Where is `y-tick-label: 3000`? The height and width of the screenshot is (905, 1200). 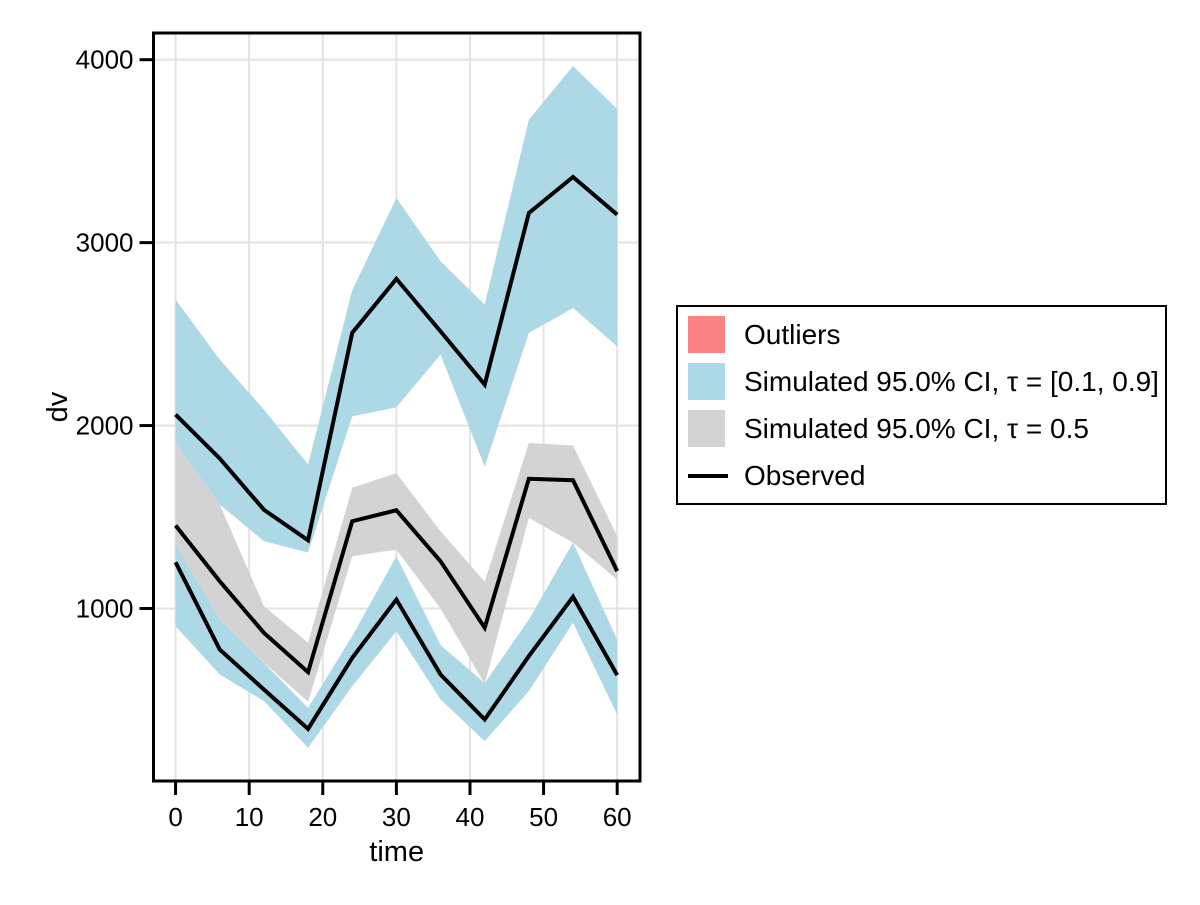
y-tick-label: 3000 is located at coordinates (105, 243).